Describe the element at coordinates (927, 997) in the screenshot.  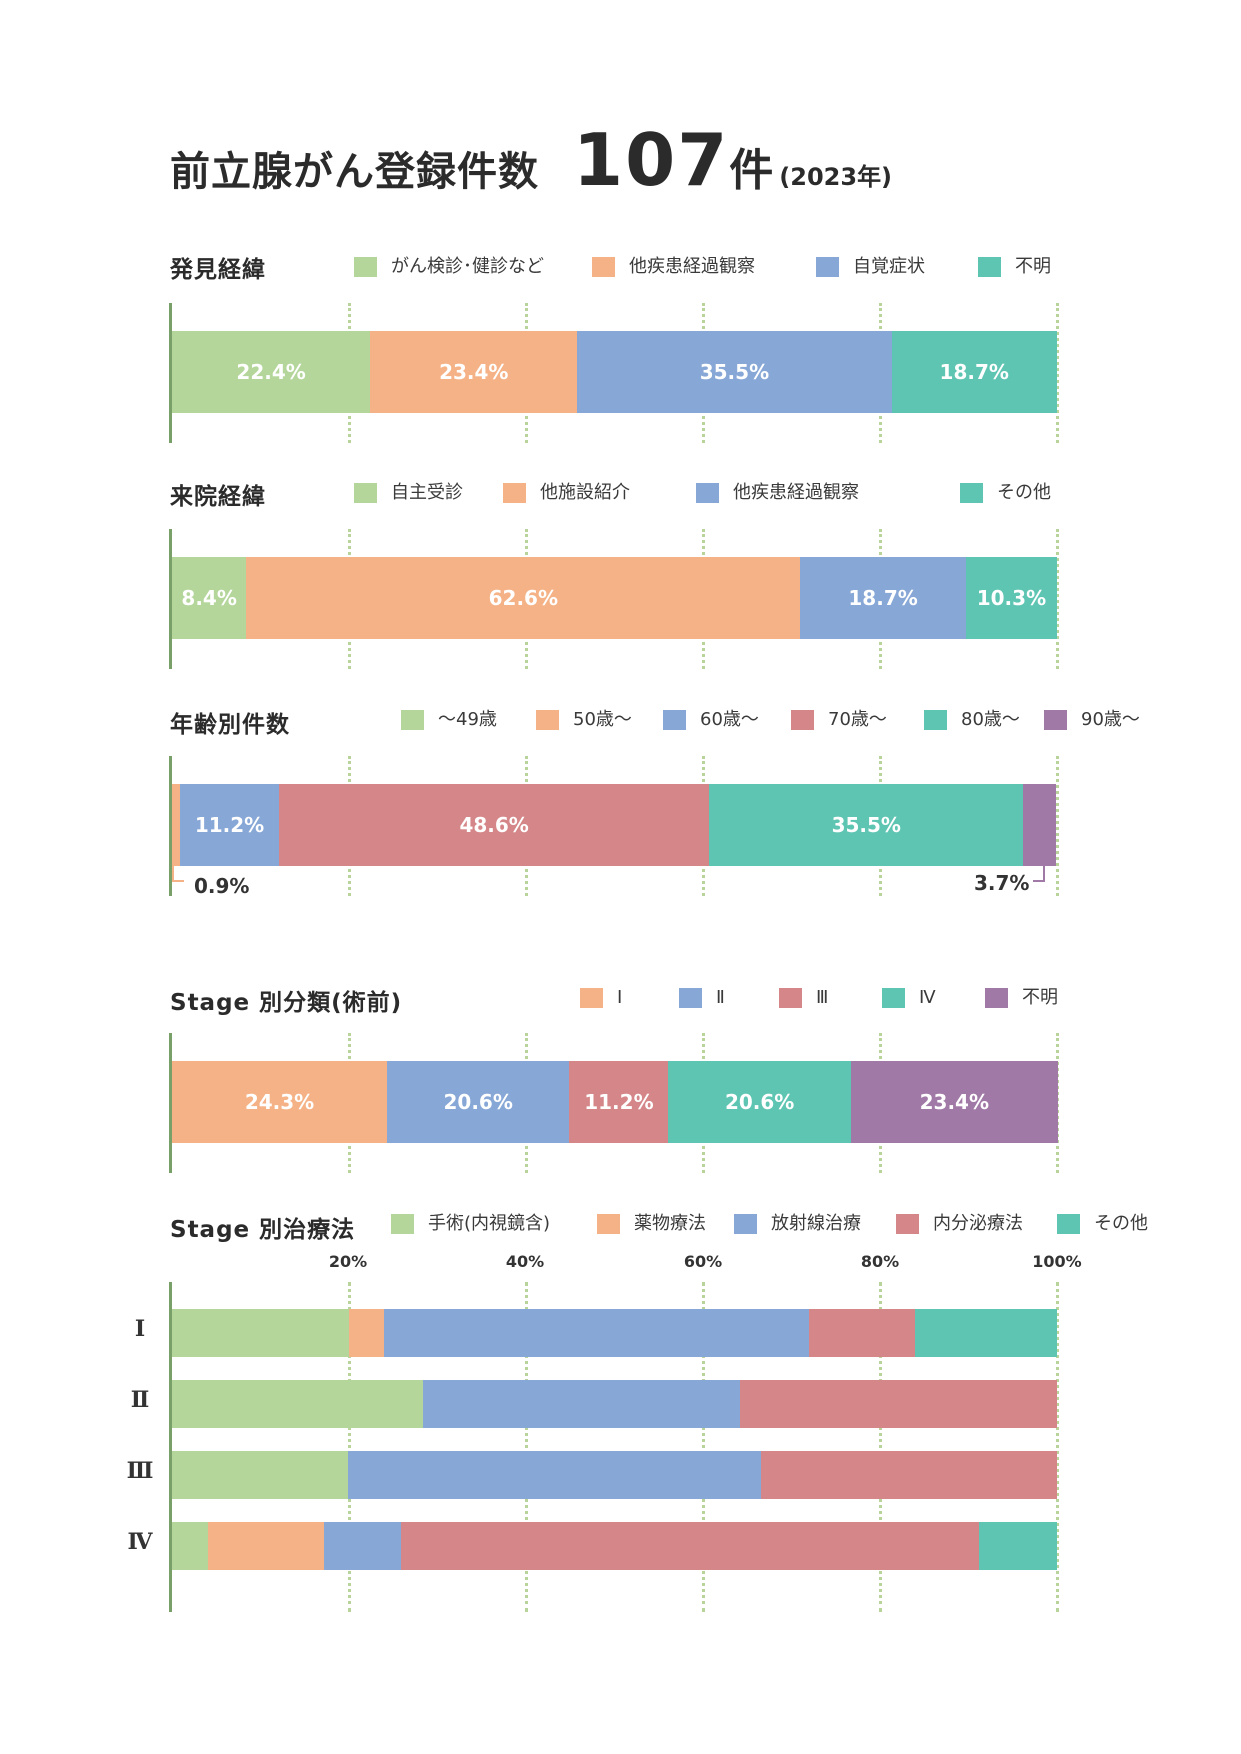
I see `legend-label: Ⅳ` at that location.